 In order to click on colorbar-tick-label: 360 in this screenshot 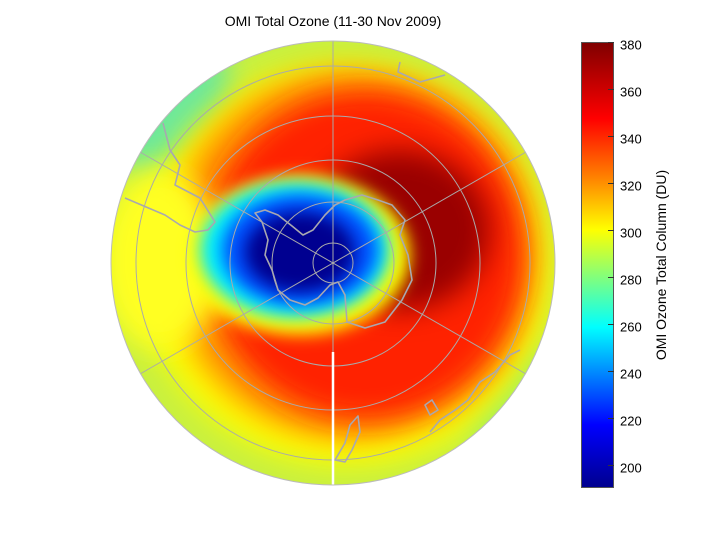, I will do `click(631, 92)`.